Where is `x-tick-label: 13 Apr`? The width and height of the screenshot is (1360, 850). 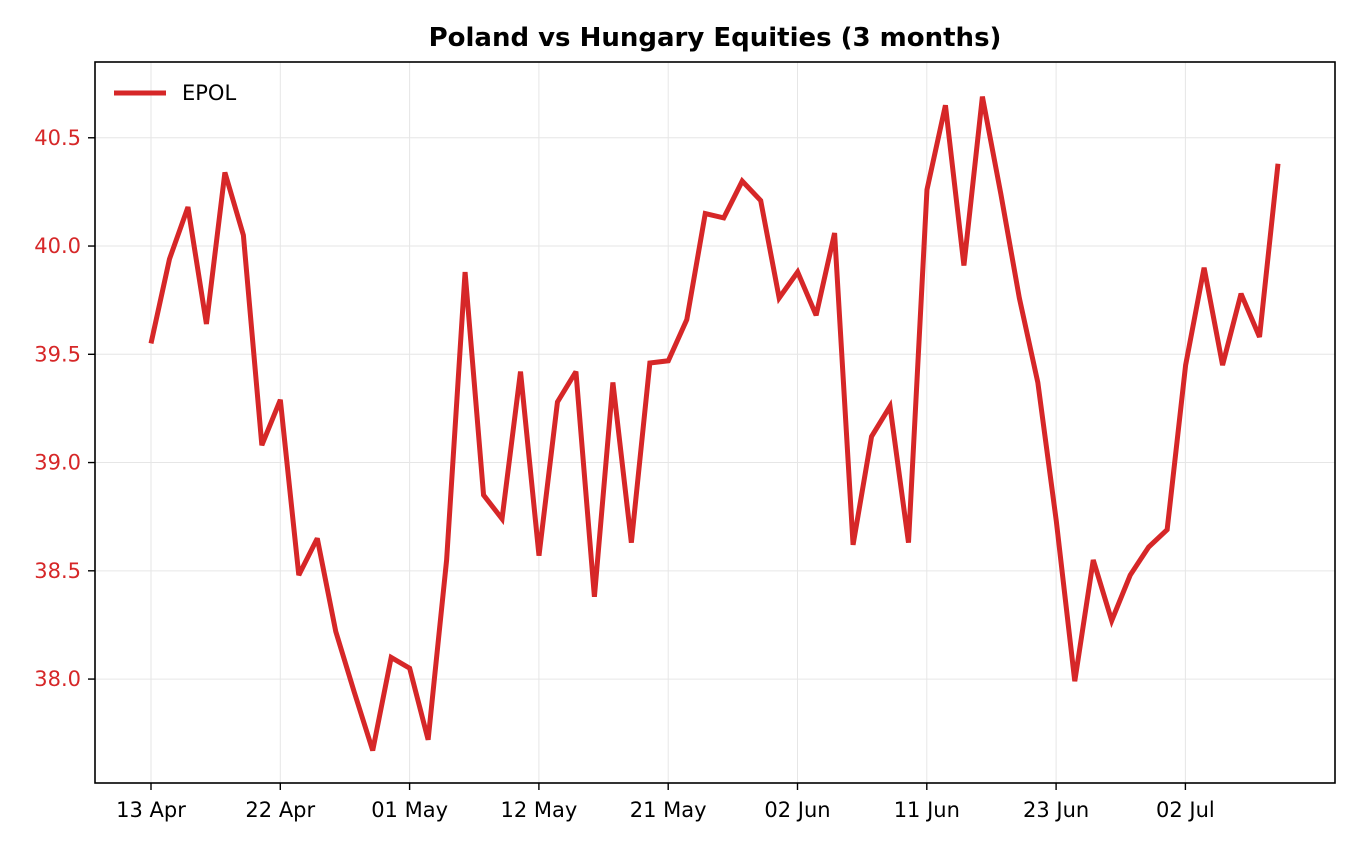 x-tick-label: 13 Apr is located at coordinates (151, 810).